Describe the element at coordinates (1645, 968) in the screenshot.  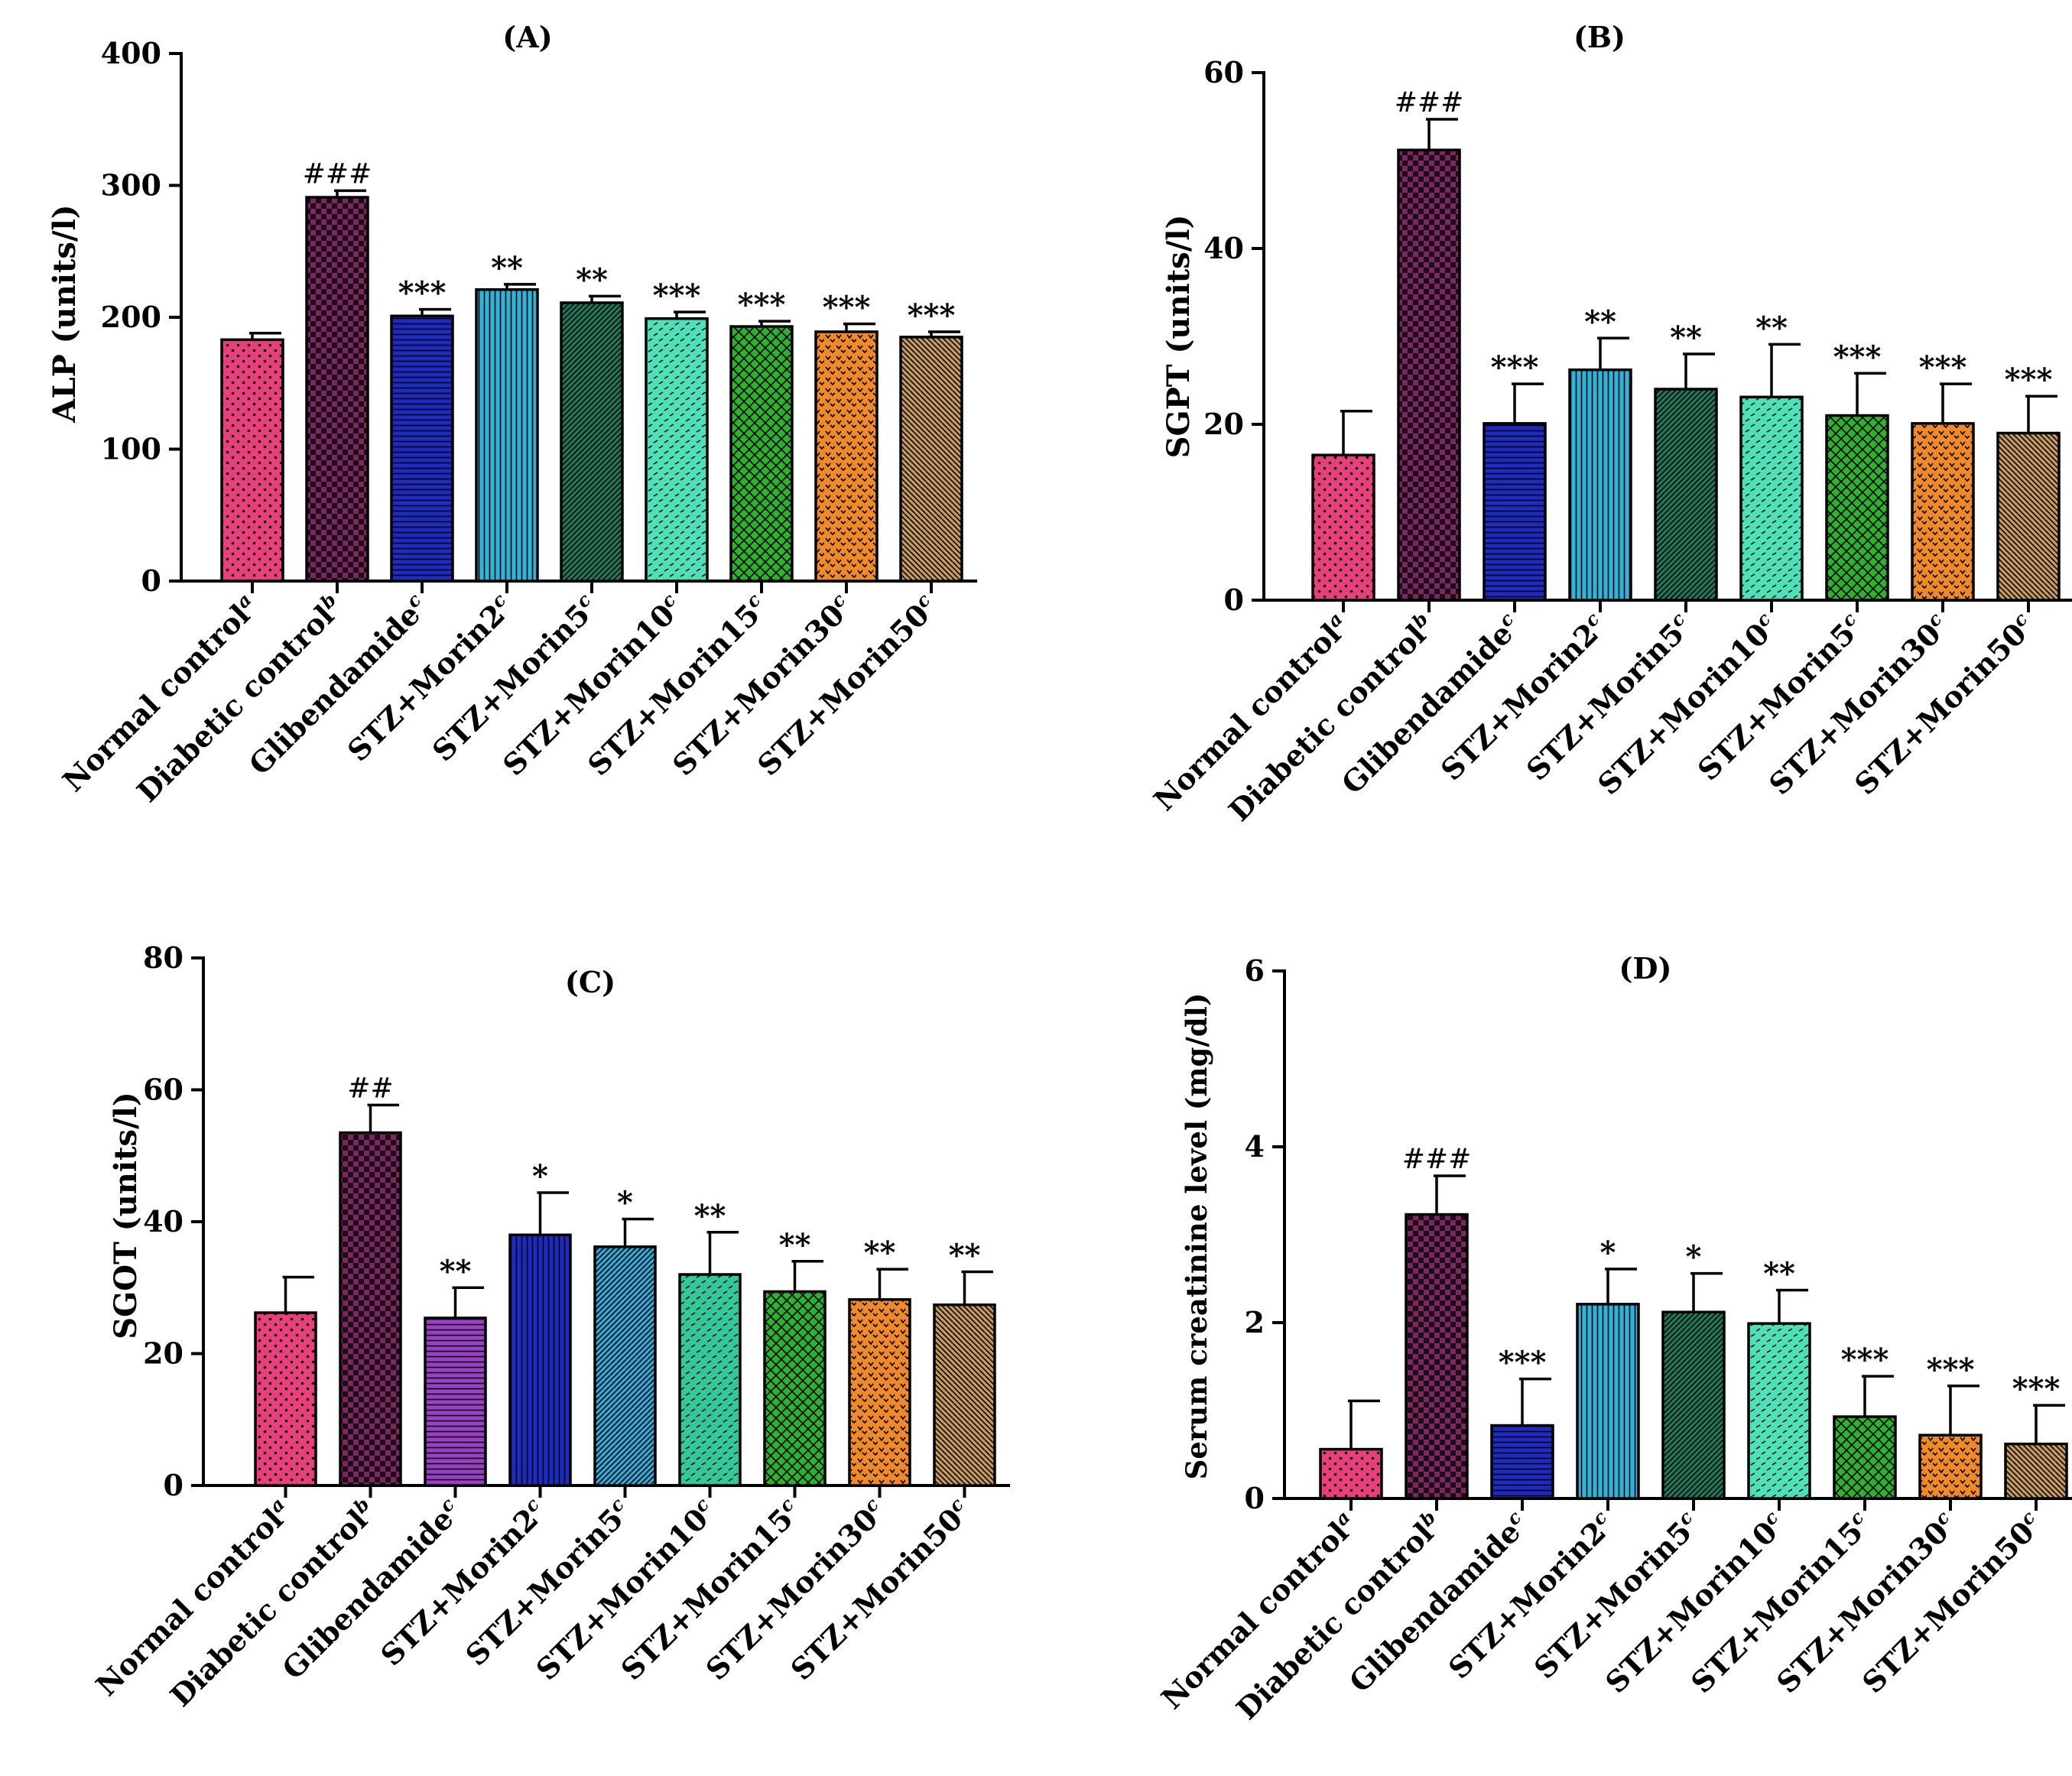
I see `panel-d-title: (D)` at that location.